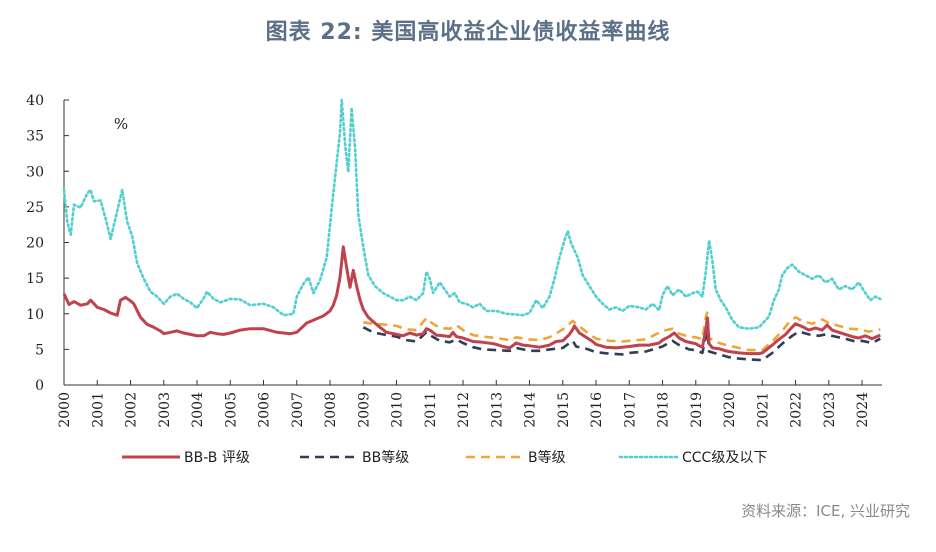 The image size is (936, 552). I want to click on x-tick-label: 2021, so click(763, 410).